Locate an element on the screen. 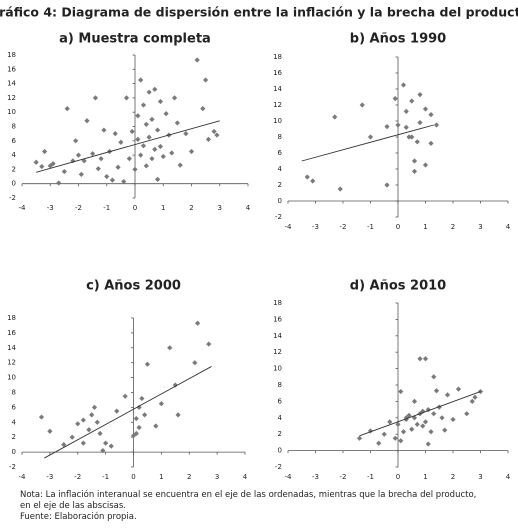  y-tick-label: 16 is located at coordinates (11, 333).